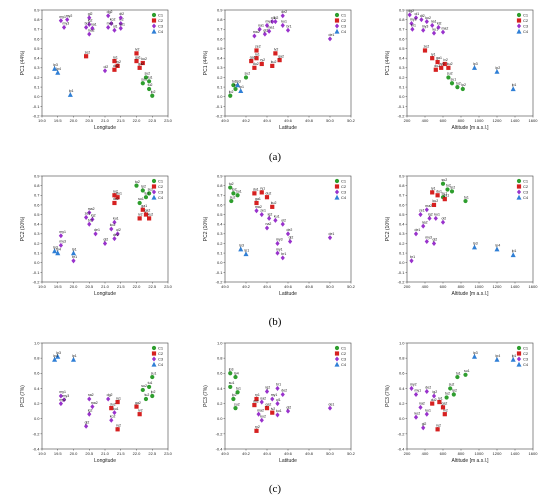 This screenshot has height=497, width=550. What do you see at coordinates (220, 67) in the screenshot?
I see `y-tick-label: 0.3` at bounding box center [220, 67].